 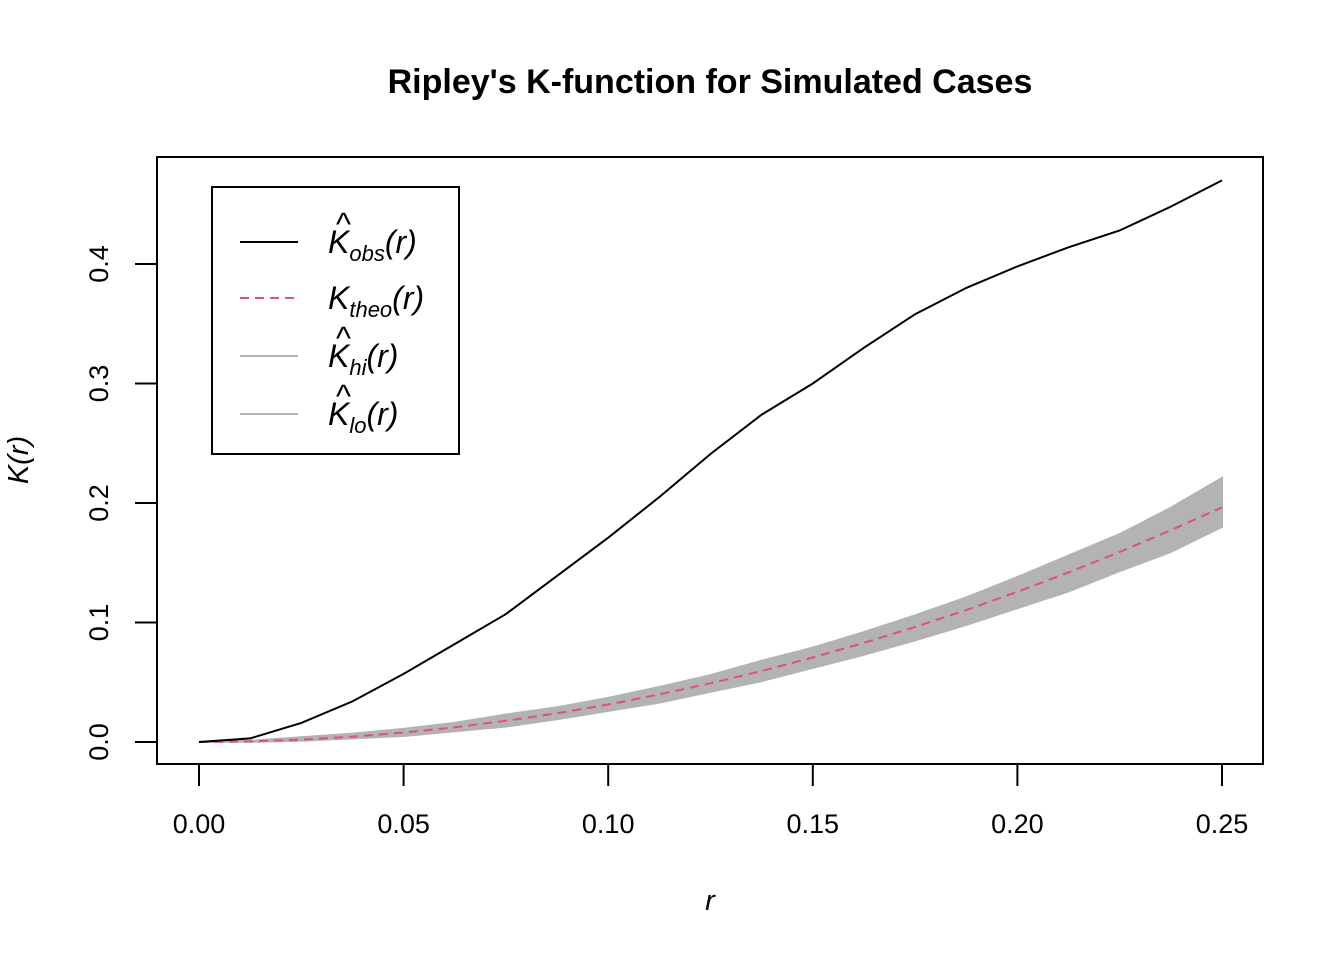 I want to click on x-tick-label: 0.15, so click(x=813, y=824).